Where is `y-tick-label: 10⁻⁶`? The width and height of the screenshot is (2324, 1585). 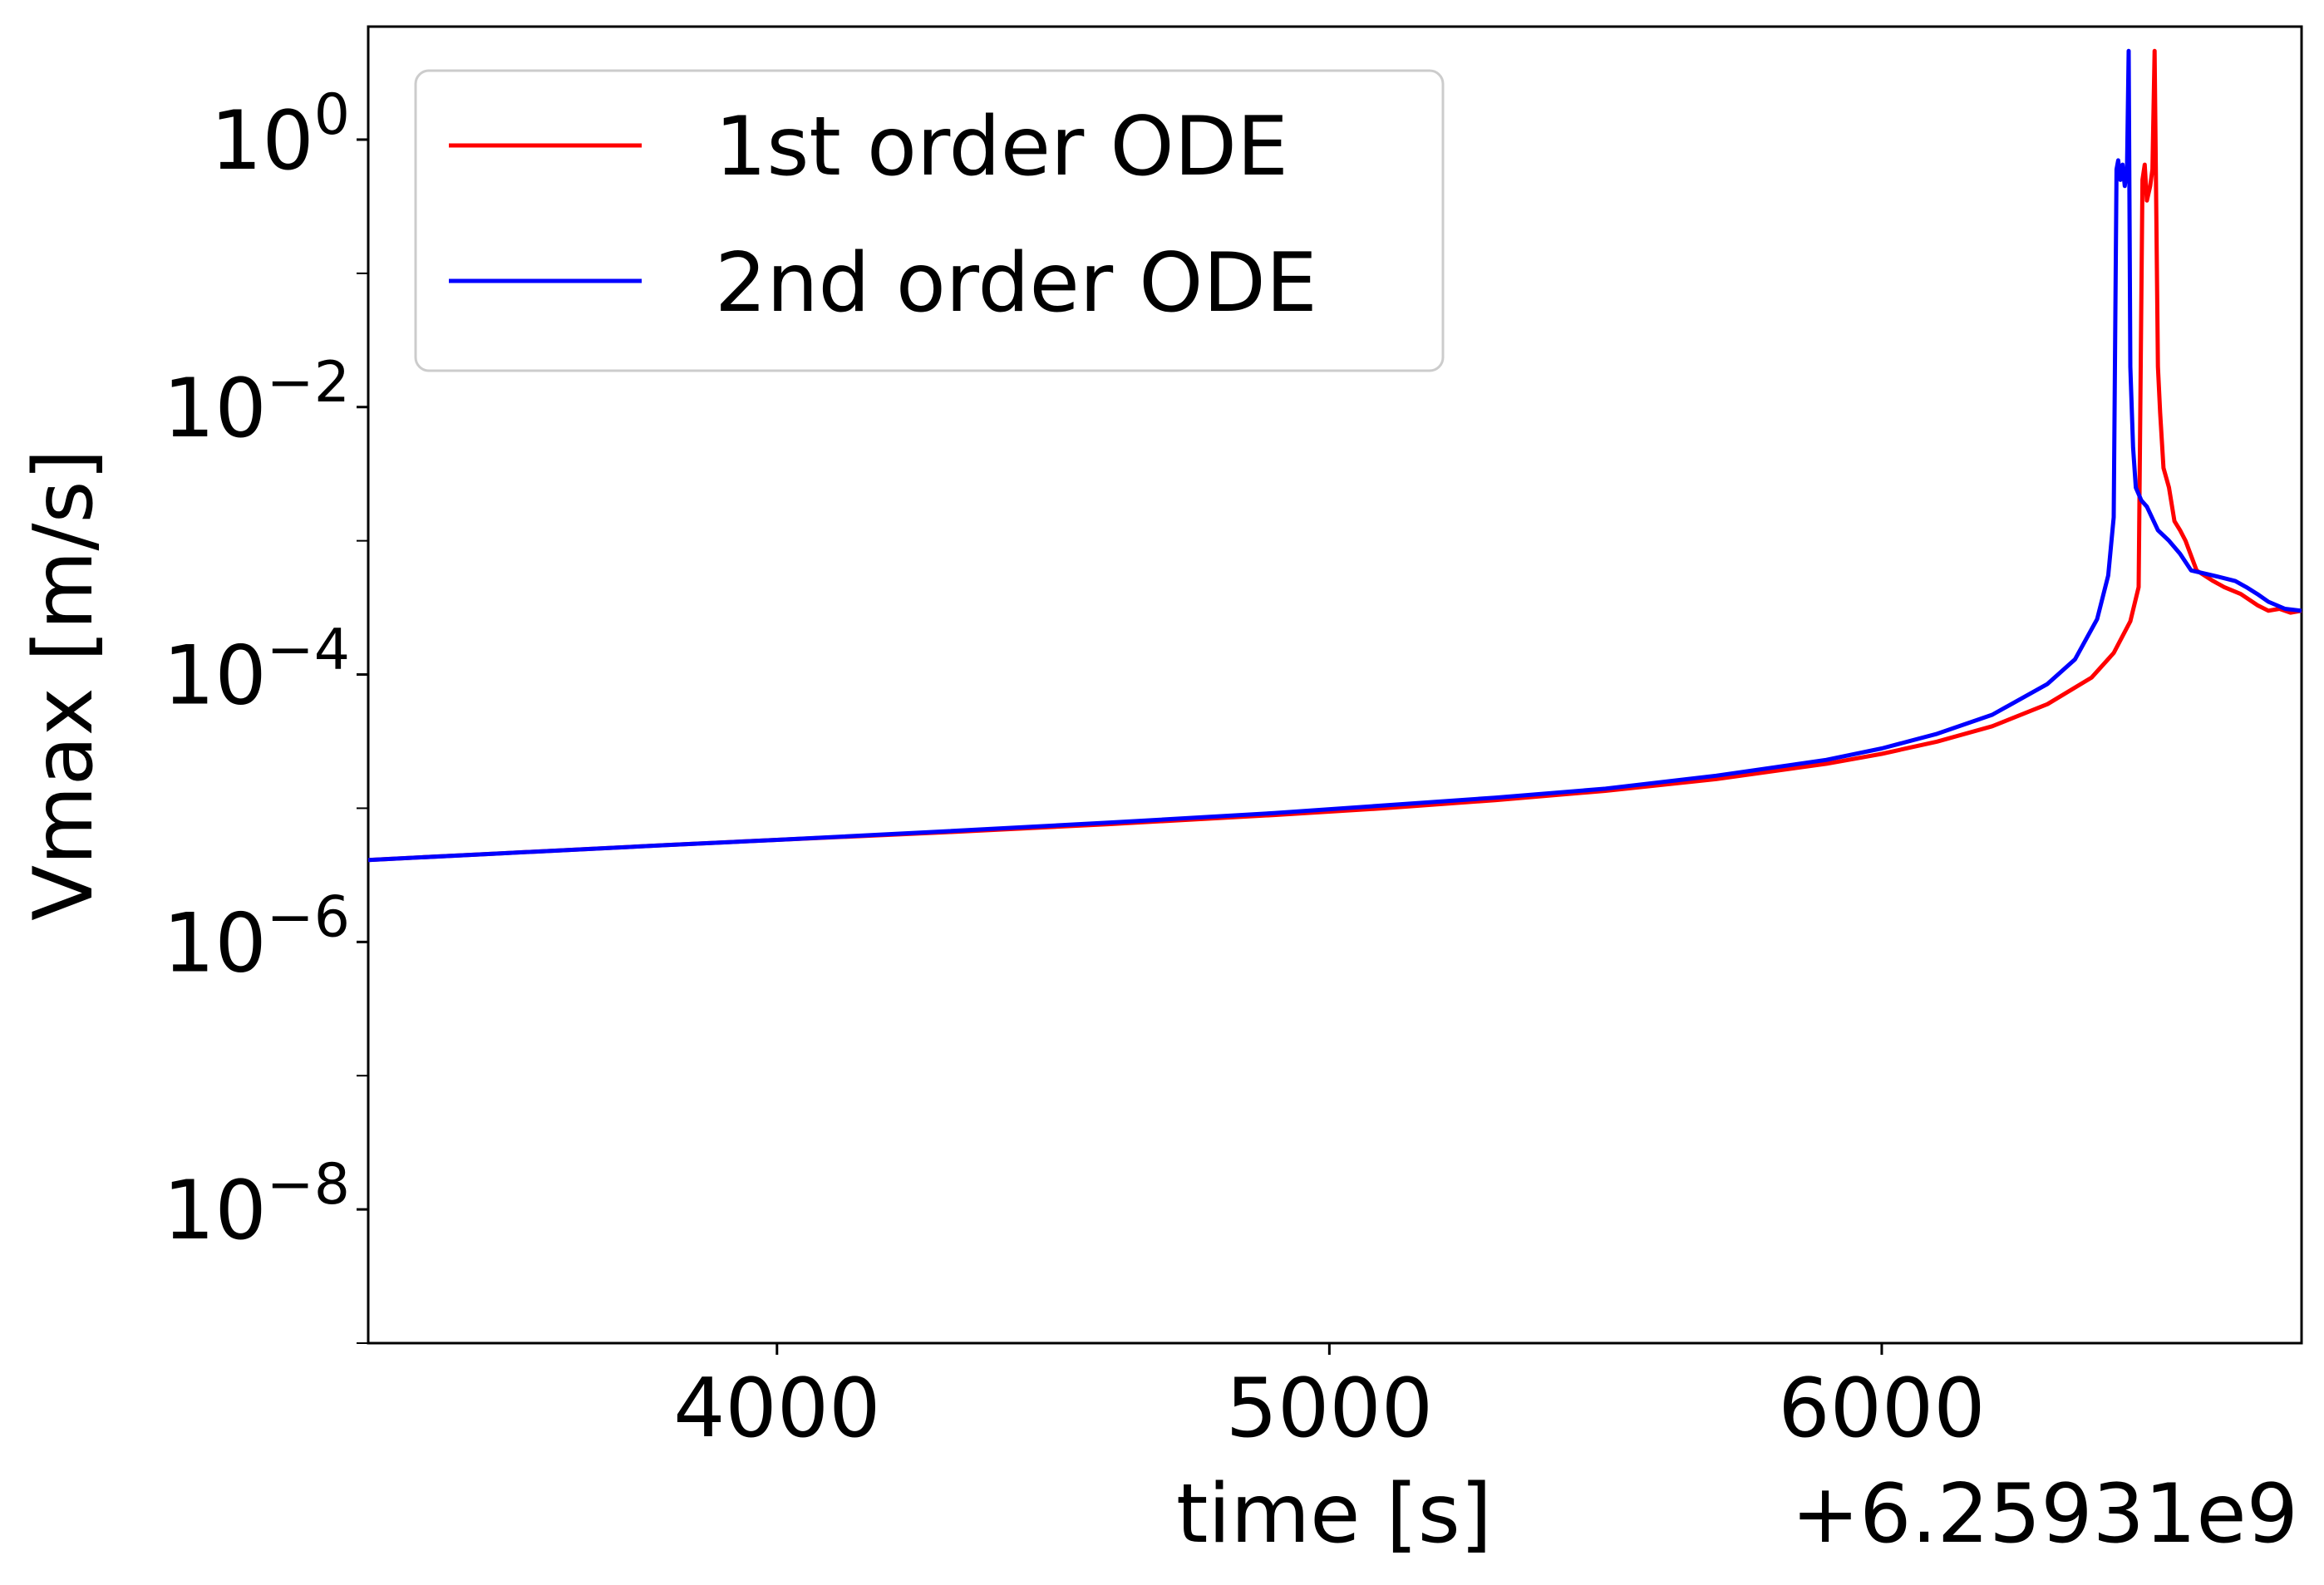 y-tick-label: 10⁻⁶ is located at coordinates (256, 937).